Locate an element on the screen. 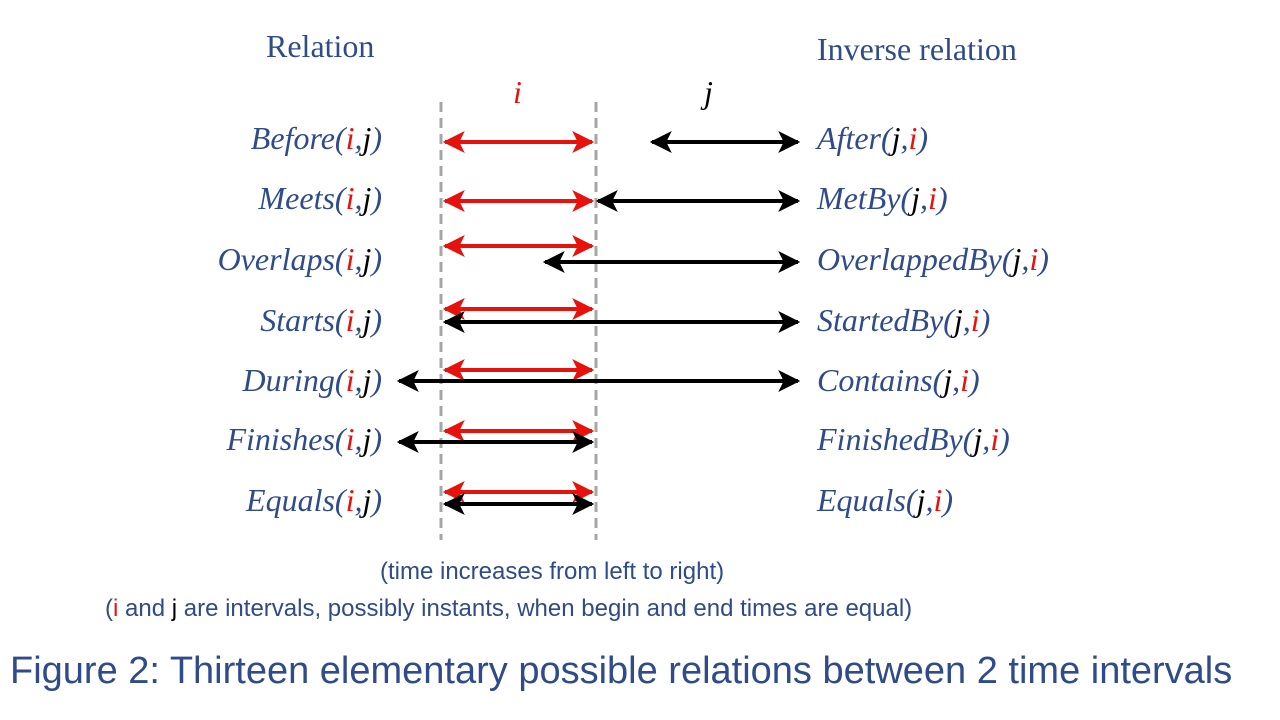  relation-during: During(i,j) is located at coordinates (312, 380).